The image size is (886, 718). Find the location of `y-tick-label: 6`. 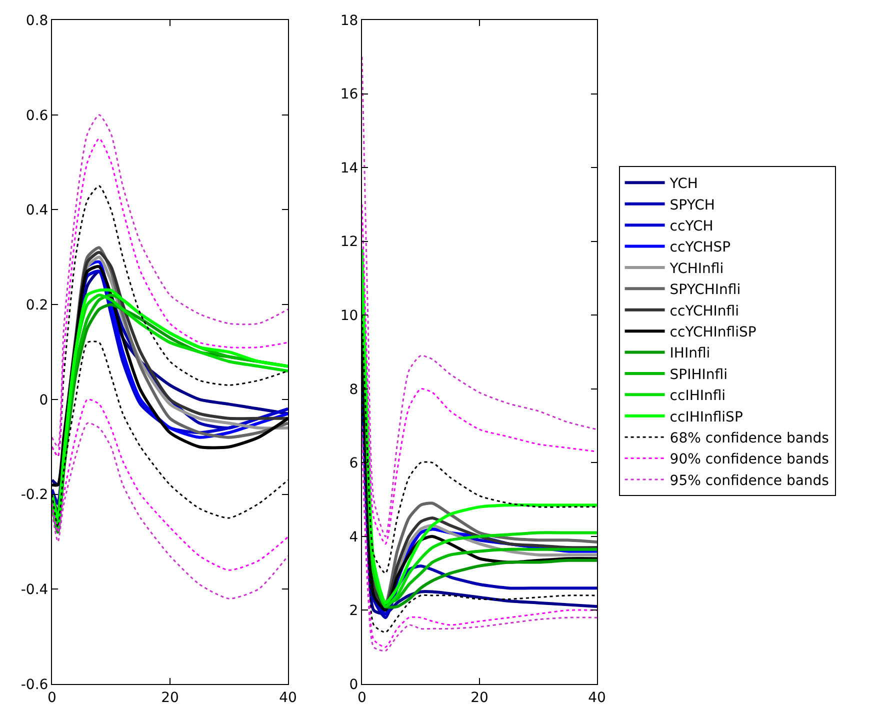

y-tick-label: 6 is located at coordinates (353, 464).